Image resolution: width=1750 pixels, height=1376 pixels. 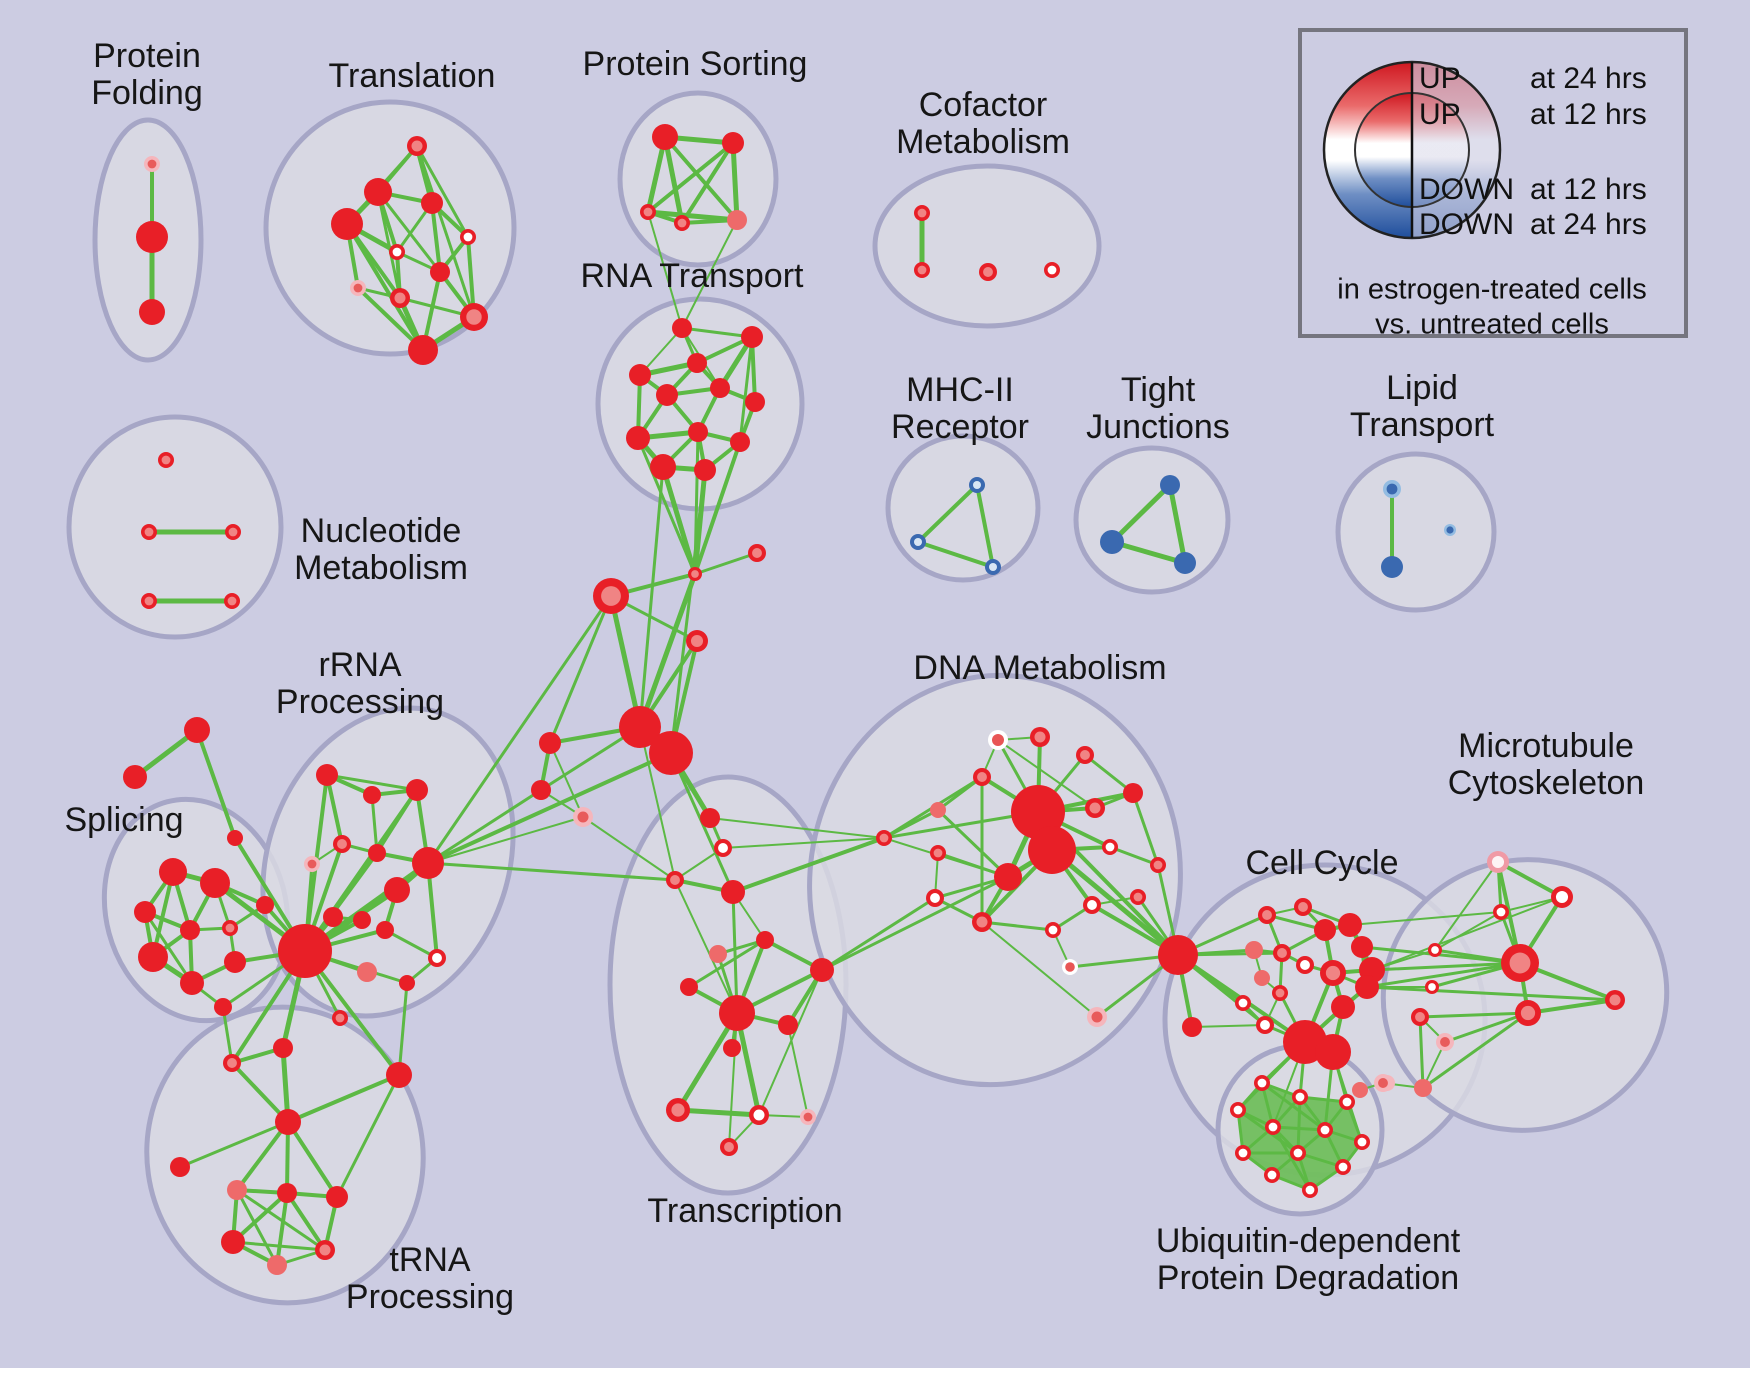 What do you see at coordinates (1112, 542) in the screenshot?
I see `node-tj2` at bounding box center [1112, 542].